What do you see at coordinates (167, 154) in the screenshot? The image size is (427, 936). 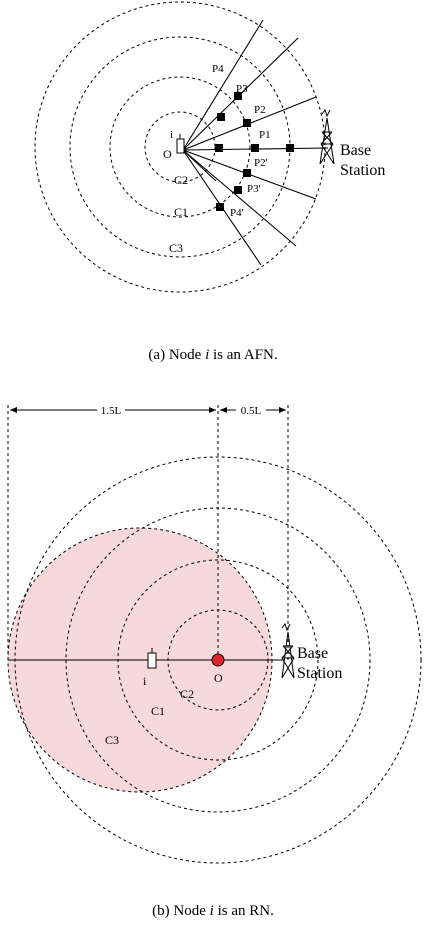 I see `origin-label: O` at bounding box center [167, 154].